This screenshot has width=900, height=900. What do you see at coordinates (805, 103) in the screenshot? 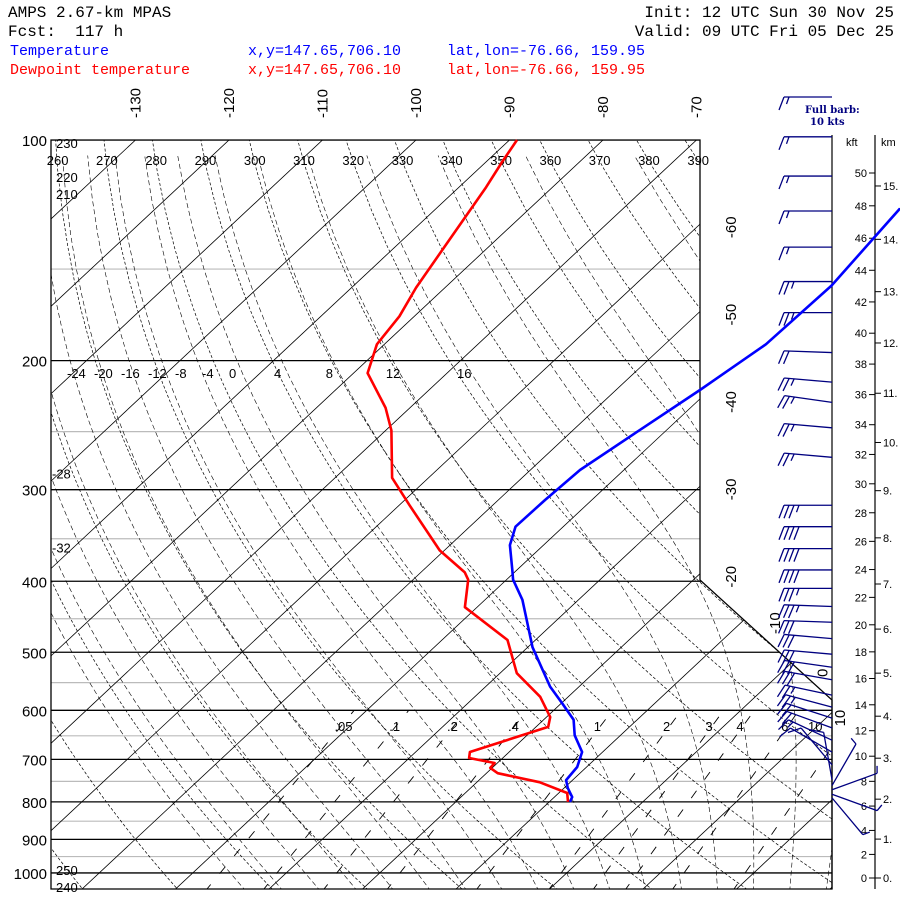
I see `barb-legend-sample` at bounding box center [805, 103].